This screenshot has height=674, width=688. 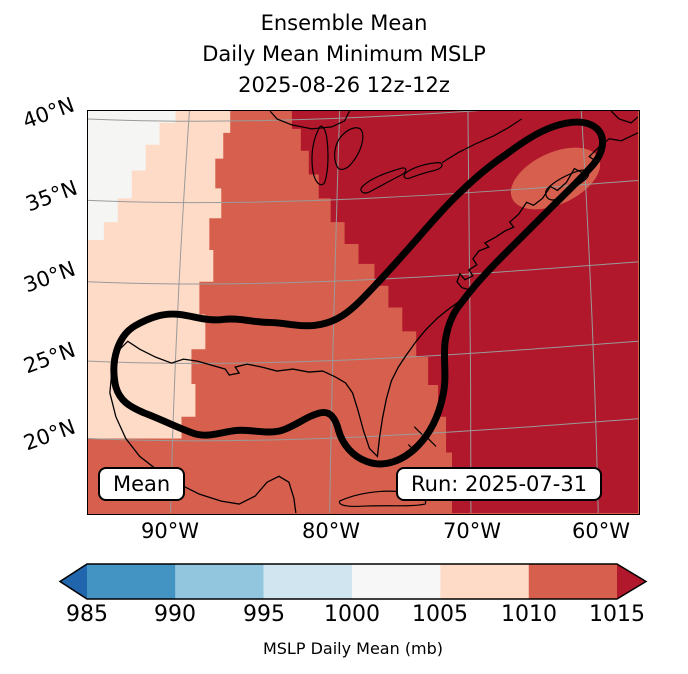 What do you see at coordinates (264, 614) in the screenshot?
I see `colorbar-tick-995: 995` at bounding box center [264, 614].